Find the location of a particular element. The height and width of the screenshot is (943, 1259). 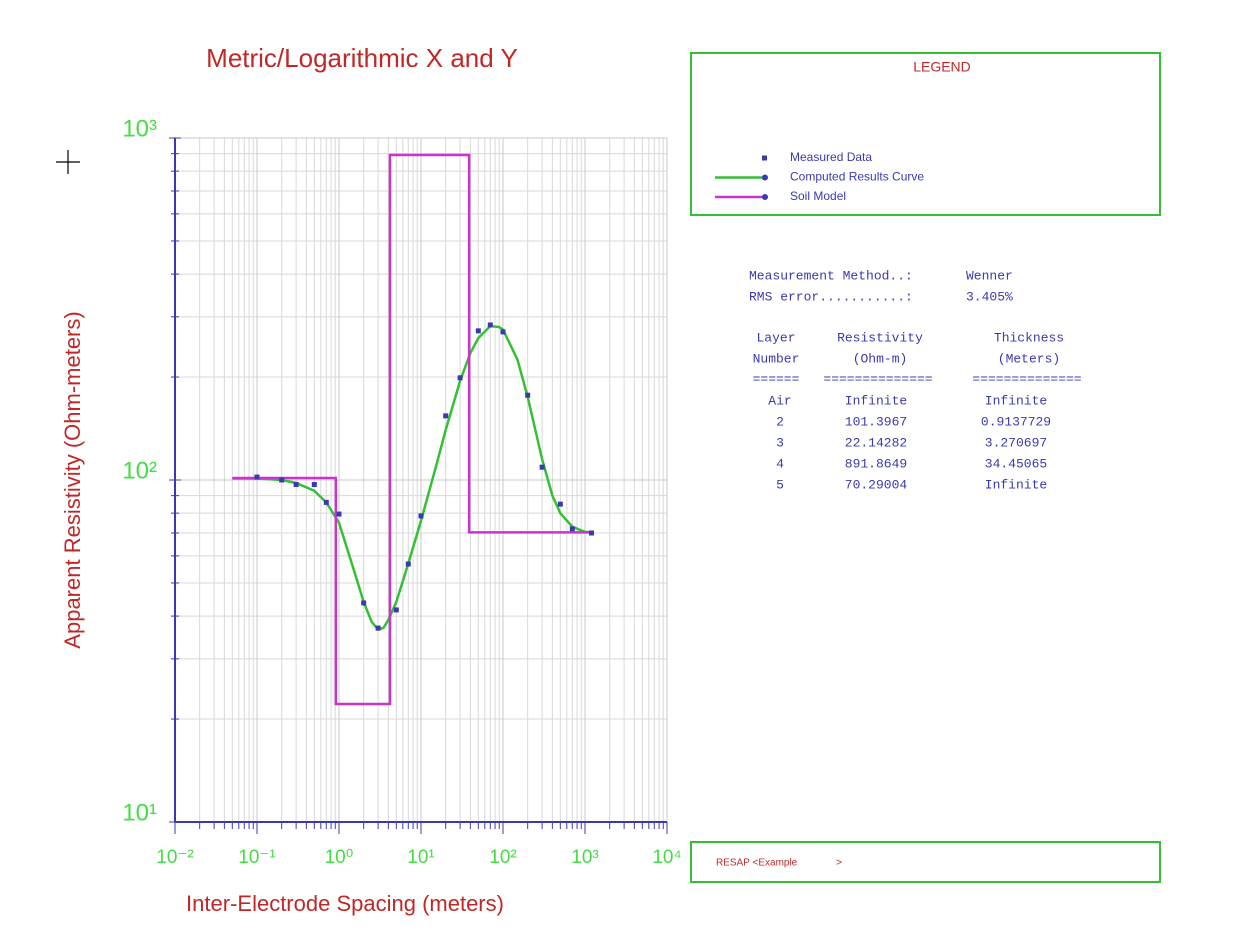

table-header: Thickness is located at coordinates (1029, 337).